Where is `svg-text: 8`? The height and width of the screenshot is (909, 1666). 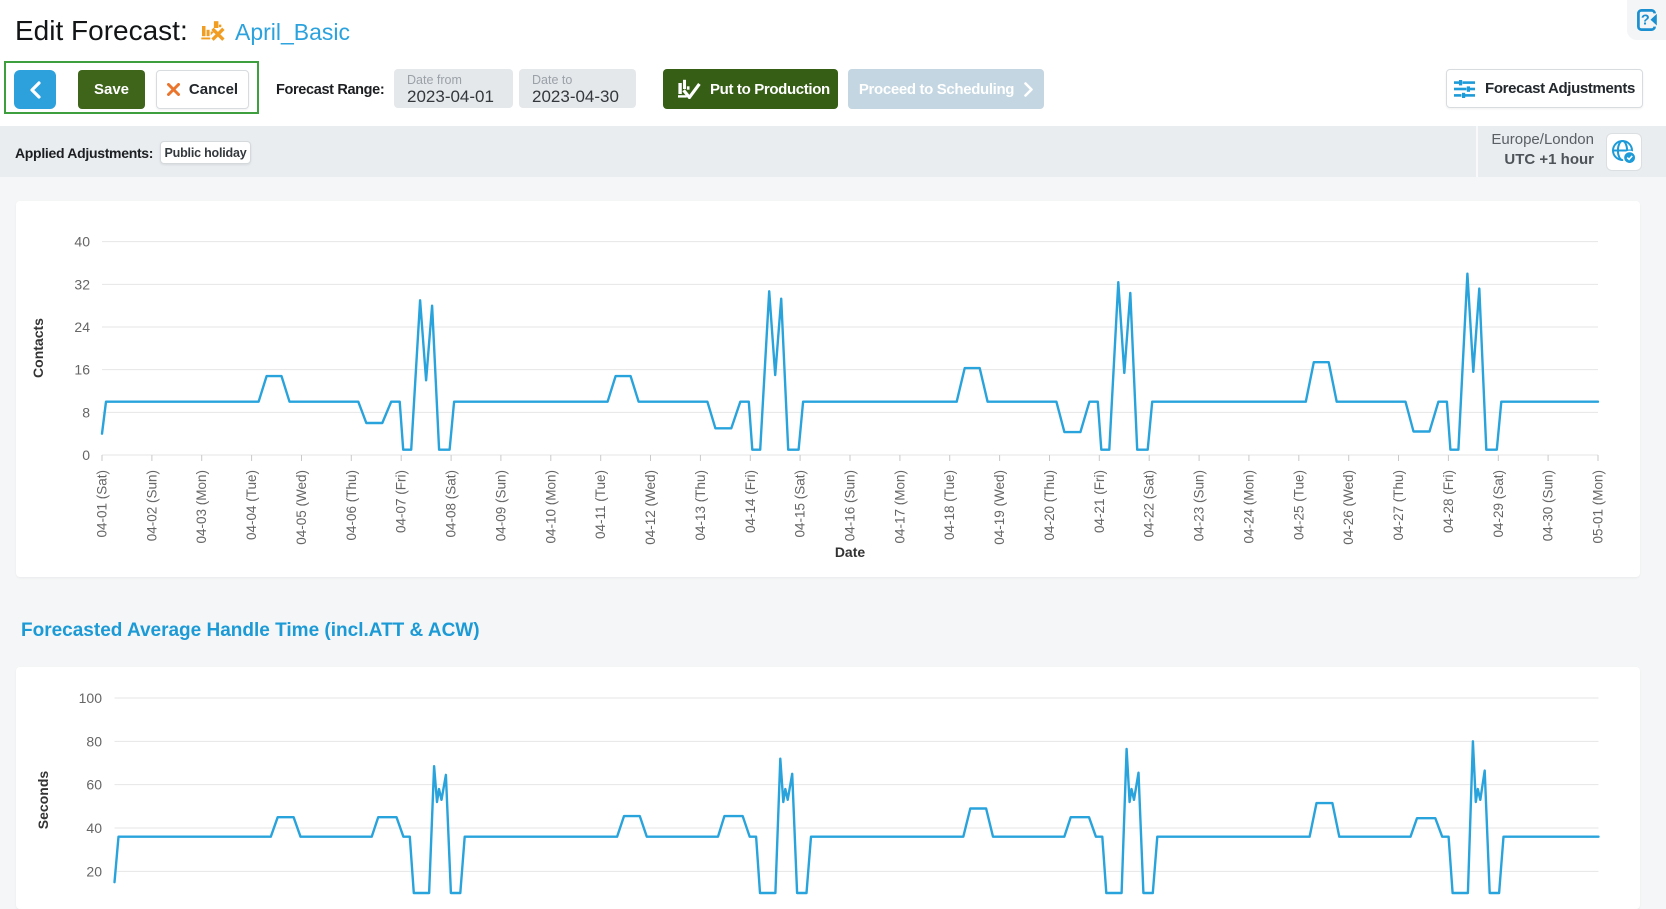 svg-text: 8 is located at coordinates (86, 412).